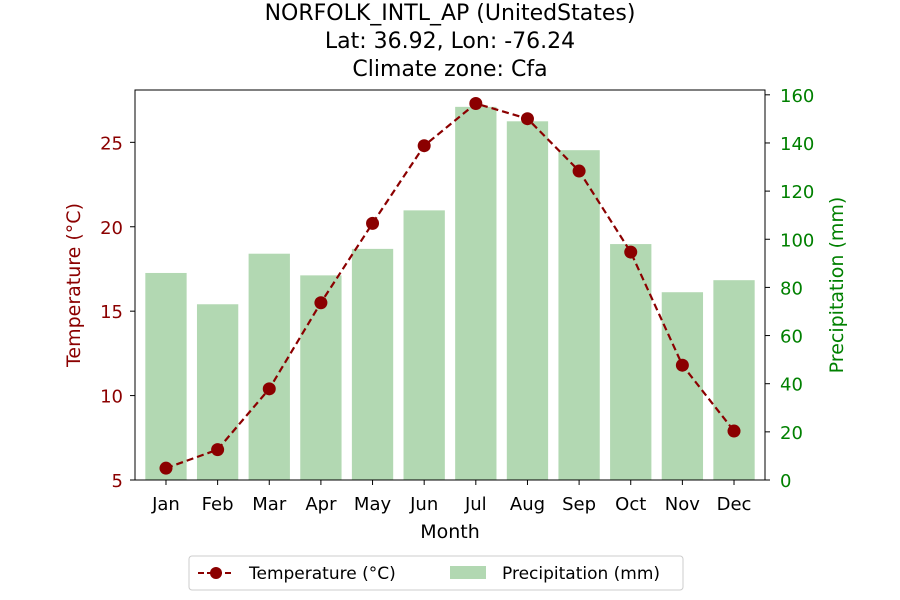  Describe the element at coordinates (468, 572) in the screenshot. I see `legend-precipitation-swatch` at that location.